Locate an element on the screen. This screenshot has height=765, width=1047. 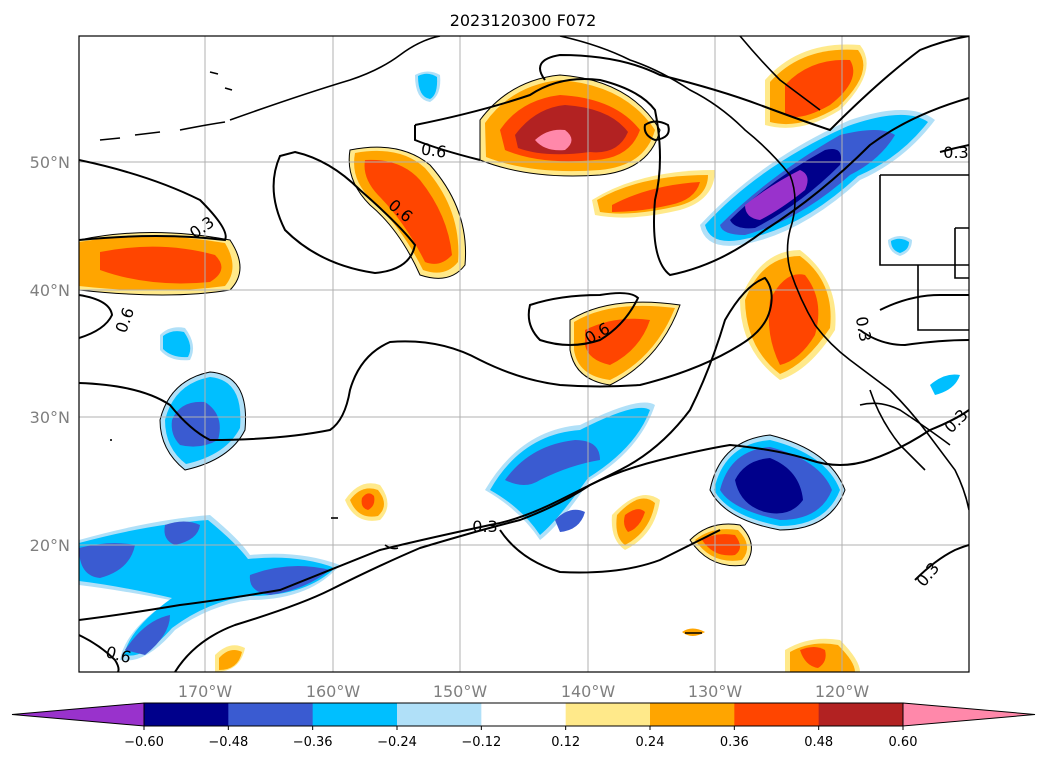
colorbar-extend-max is located at coordinates (969, 714).